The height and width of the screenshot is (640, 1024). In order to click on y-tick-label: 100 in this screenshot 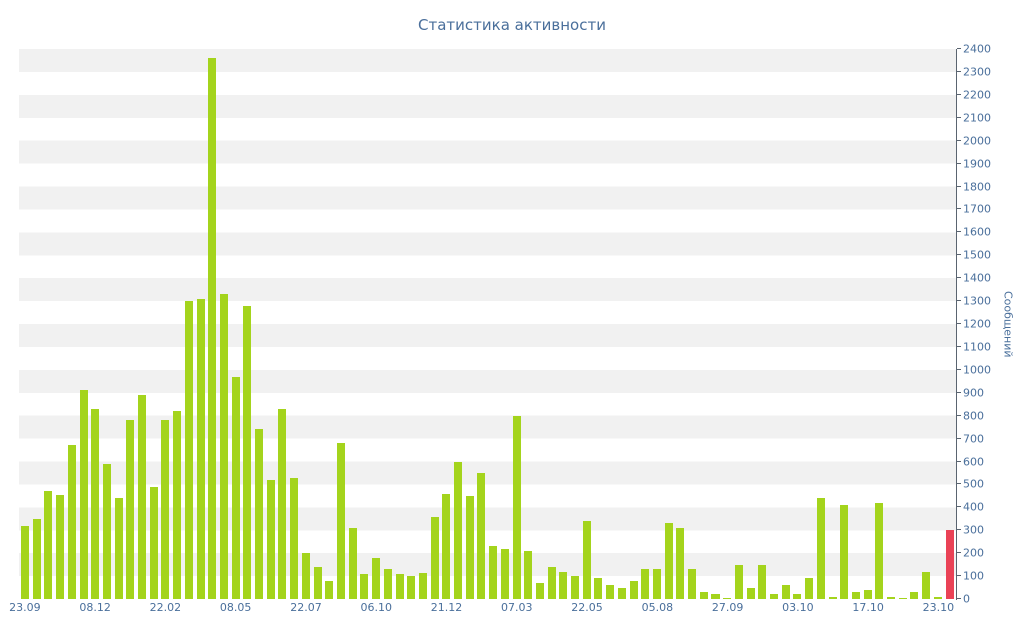, I will do `click(973, 576)`.